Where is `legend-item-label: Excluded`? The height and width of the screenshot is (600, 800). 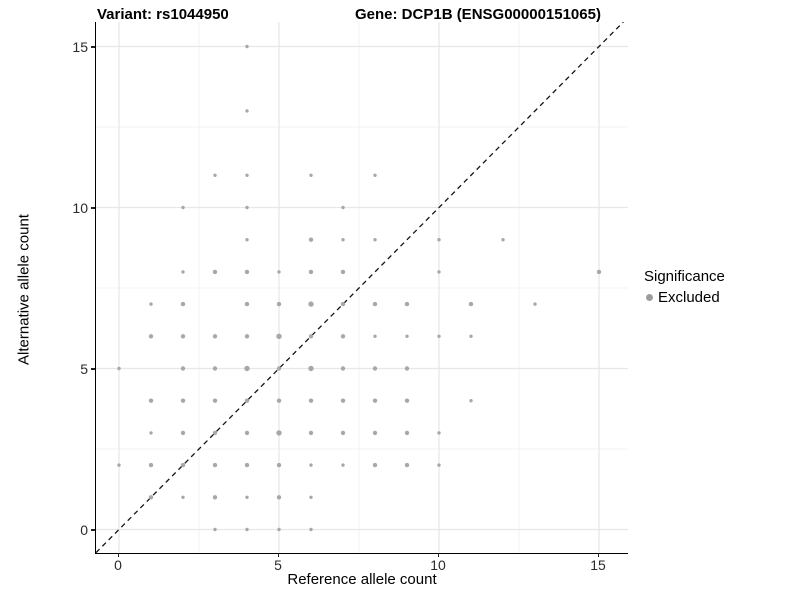 legend-item-label: Excluded is located at coordinates (689, 297).